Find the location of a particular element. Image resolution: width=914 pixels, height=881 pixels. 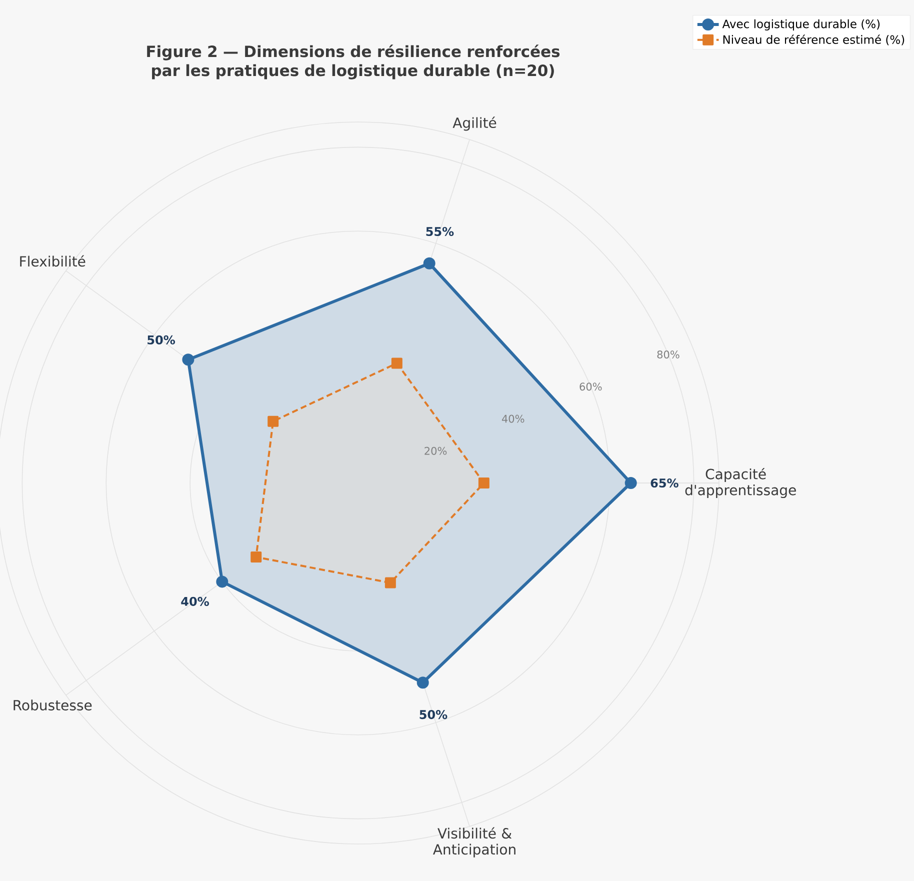

spoke-label: Visibilité & Anticipation is located at coordinates (474, 842).